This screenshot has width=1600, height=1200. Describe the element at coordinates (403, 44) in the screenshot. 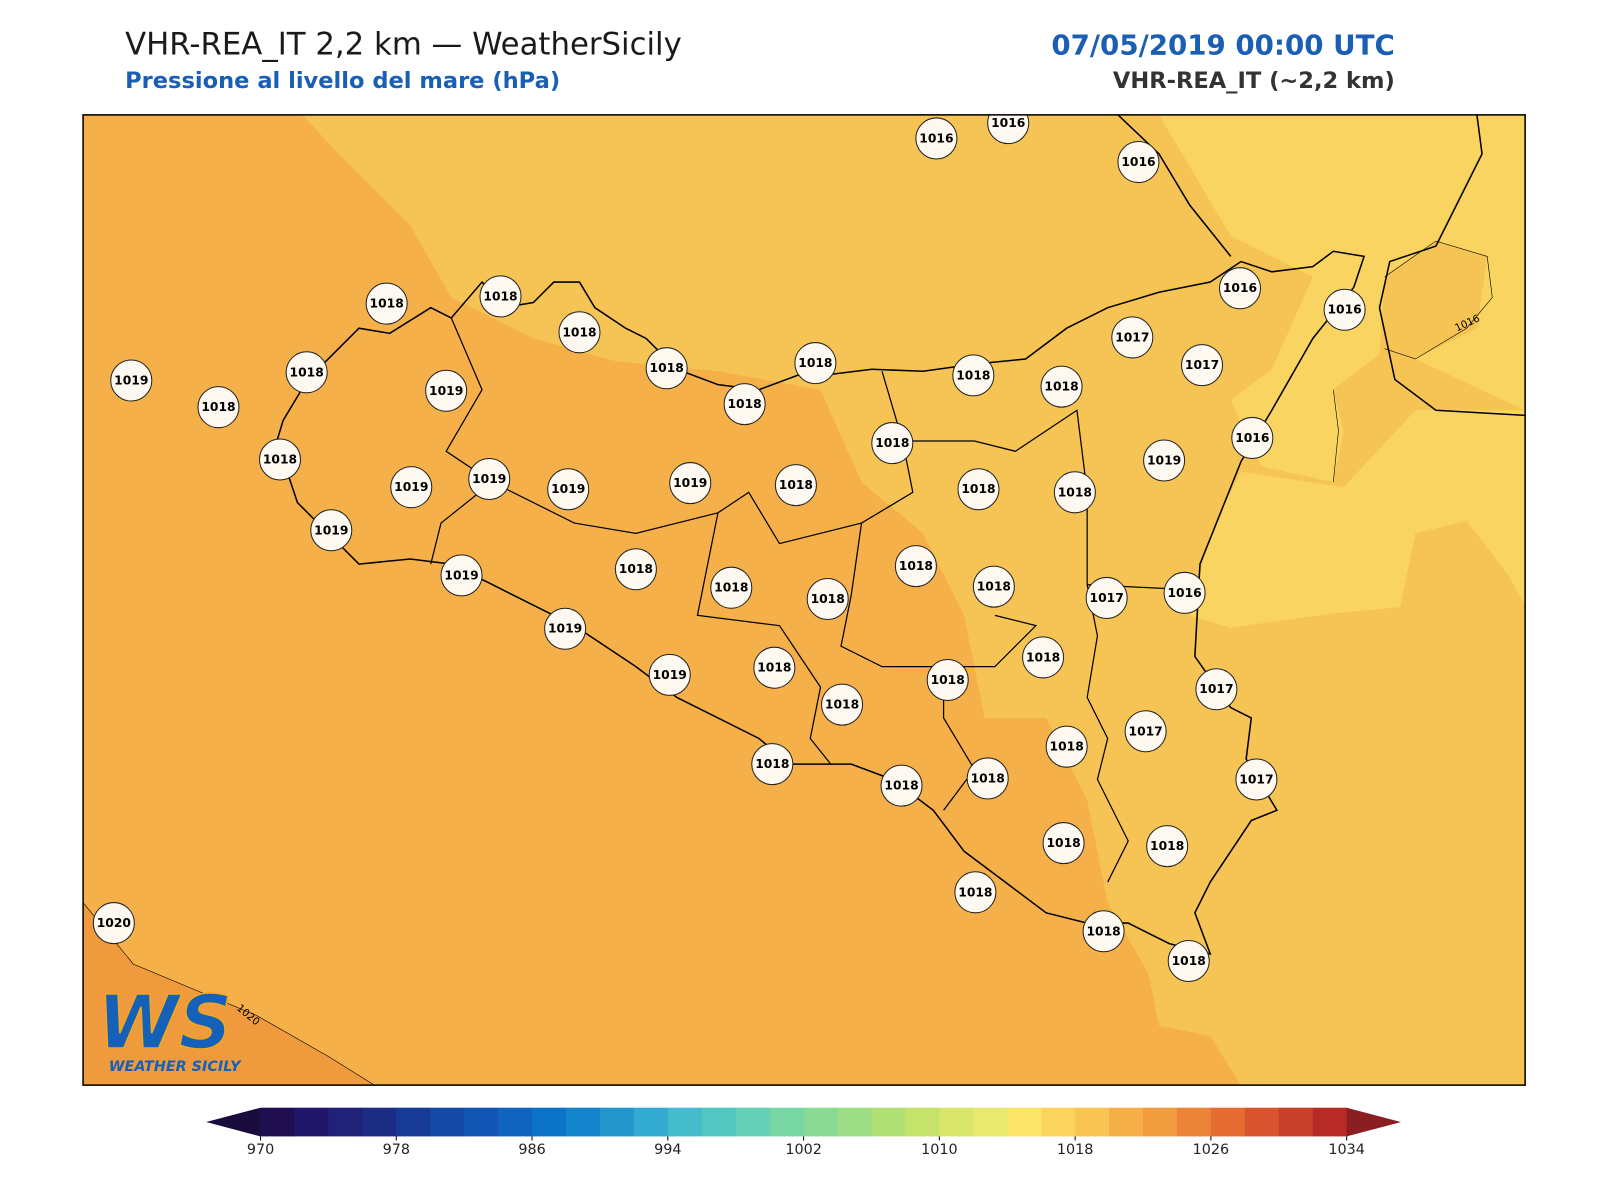

I see `title: VHR-REA_IT 2,2 km — WeatherSicily` at that location.